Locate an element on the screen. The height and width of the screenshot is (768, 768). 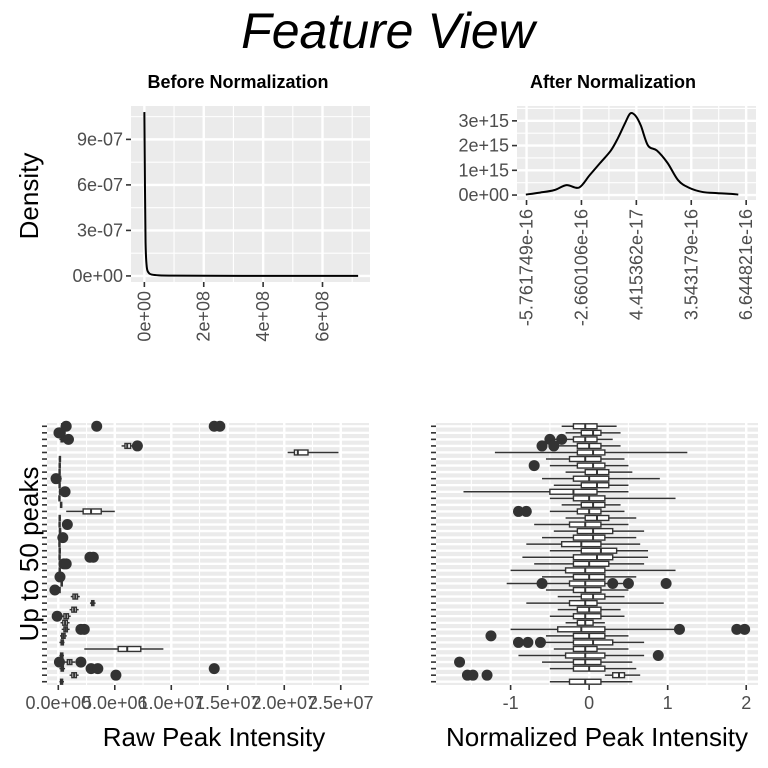
before-panel-title: Before Normalization is located at coordinates (237, 82).